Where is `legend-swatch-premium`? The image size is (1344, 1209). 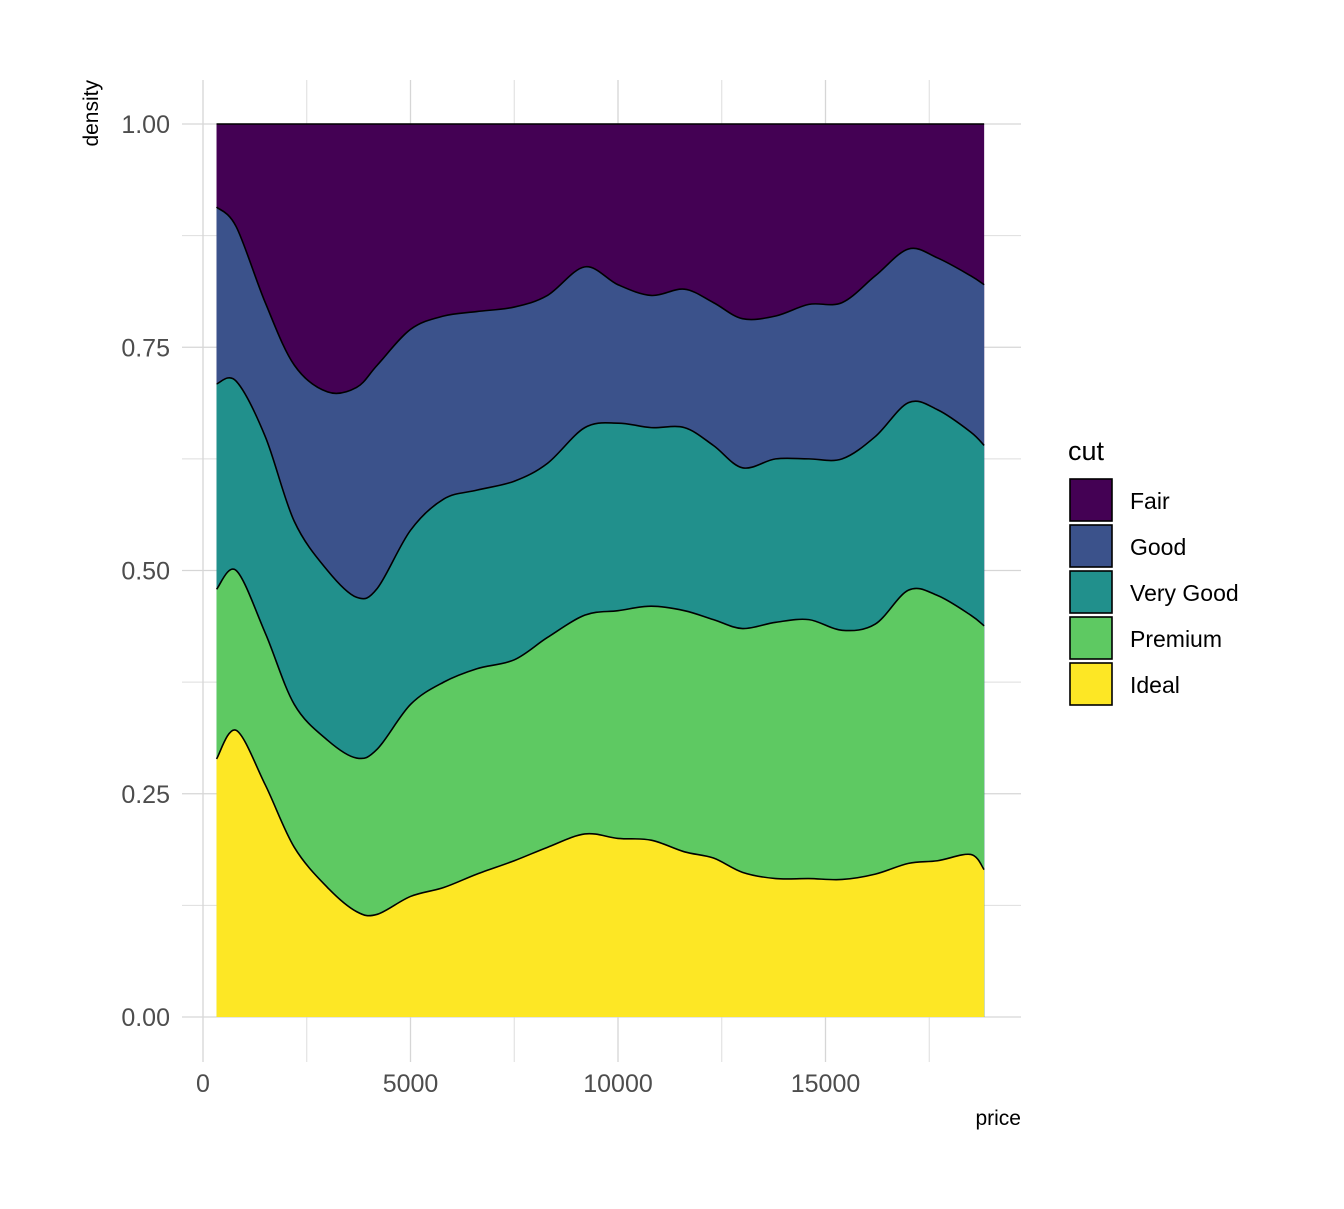 legend-swatch-premium is located at coordinates (1091, 638).